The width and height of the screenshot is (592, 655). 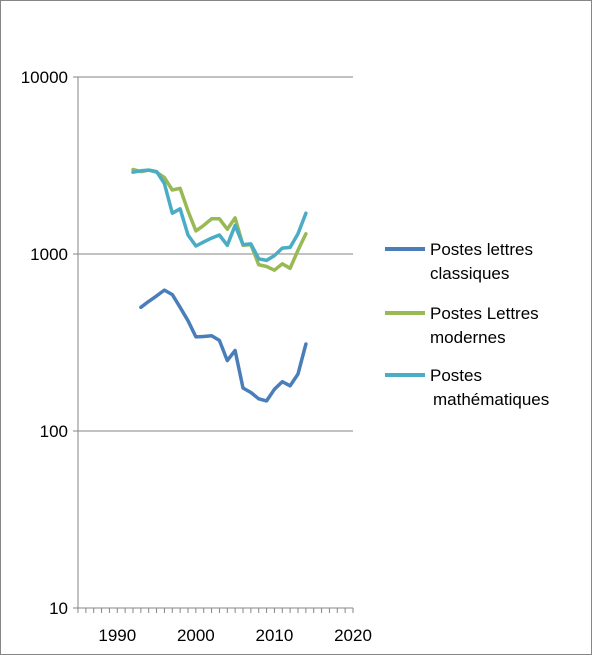 What do you see at coordinates (196, 635) in the screenshot?
I see `x-tick-label: 2000` at bounding box center [196, 635].